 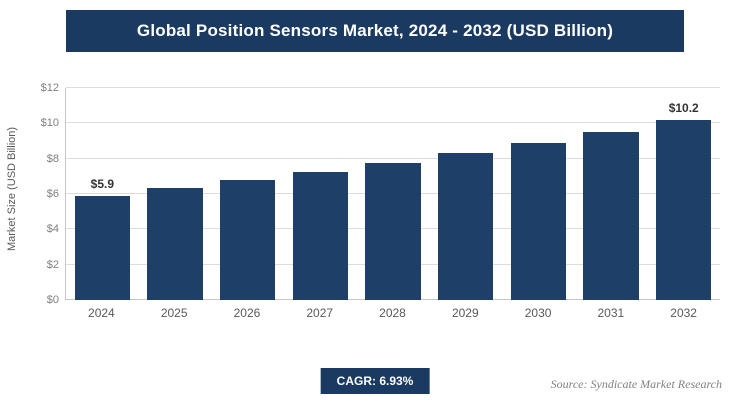 What do you see at coordinates (174, 313) in the screenshot?
I see `x-axis-label: 2025` at bounding box center [174, 313].